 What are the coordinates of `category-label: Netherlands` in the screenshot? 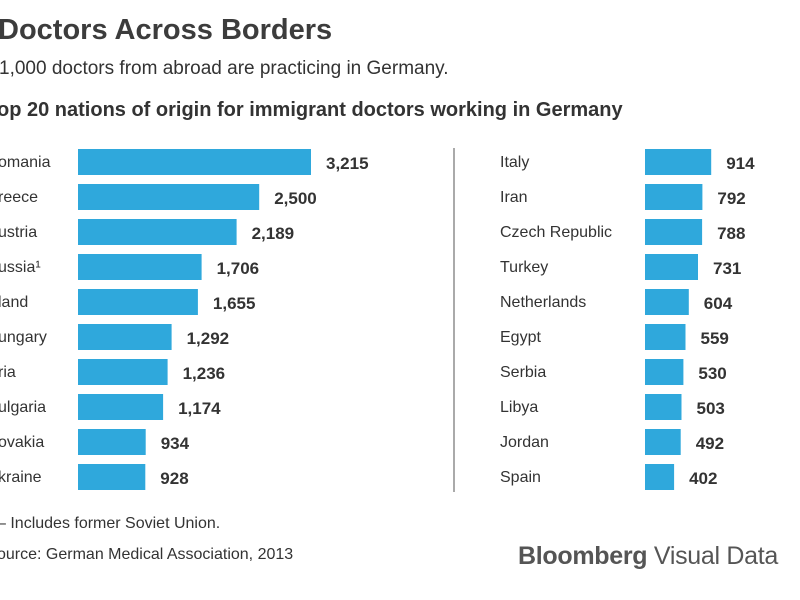 It's located at (543, 302).